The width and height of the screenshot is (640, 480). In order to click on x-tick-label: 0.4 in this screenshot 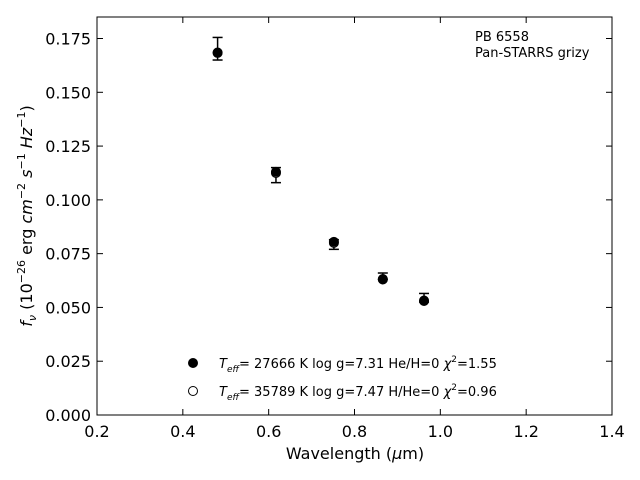, I will do `click(182, 431)`.